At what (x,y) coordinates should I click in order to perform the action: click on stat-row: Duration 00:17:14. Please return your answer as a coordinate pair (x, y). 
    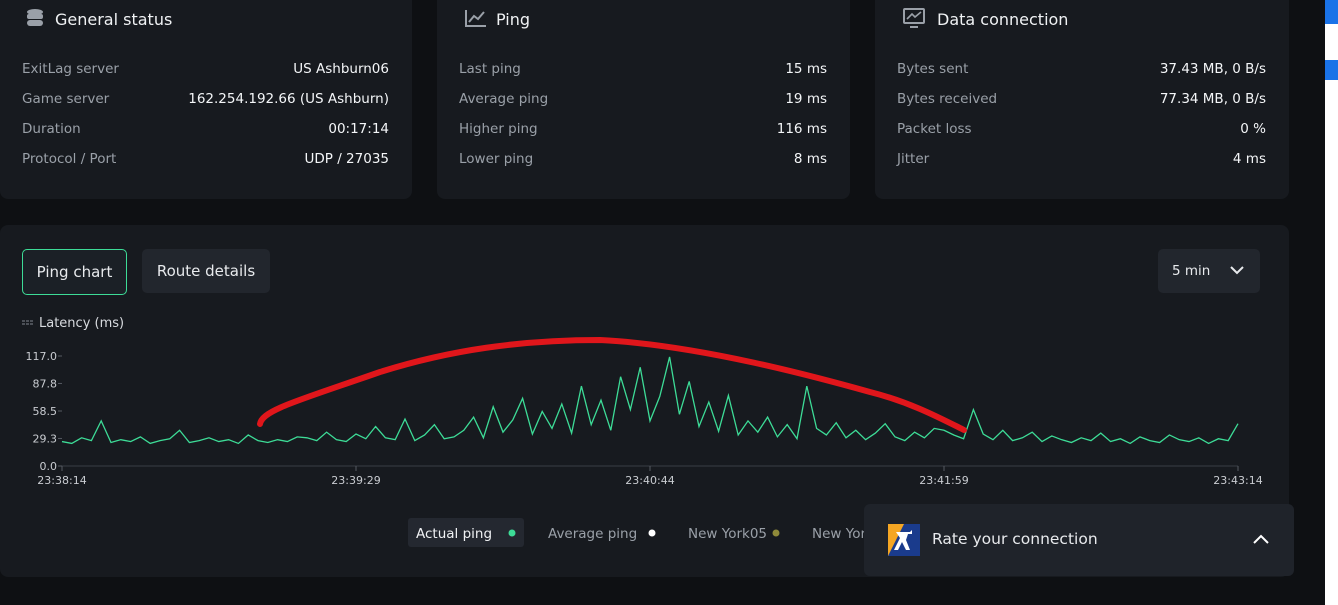
    Looking at the image, I should click on (205, 131).